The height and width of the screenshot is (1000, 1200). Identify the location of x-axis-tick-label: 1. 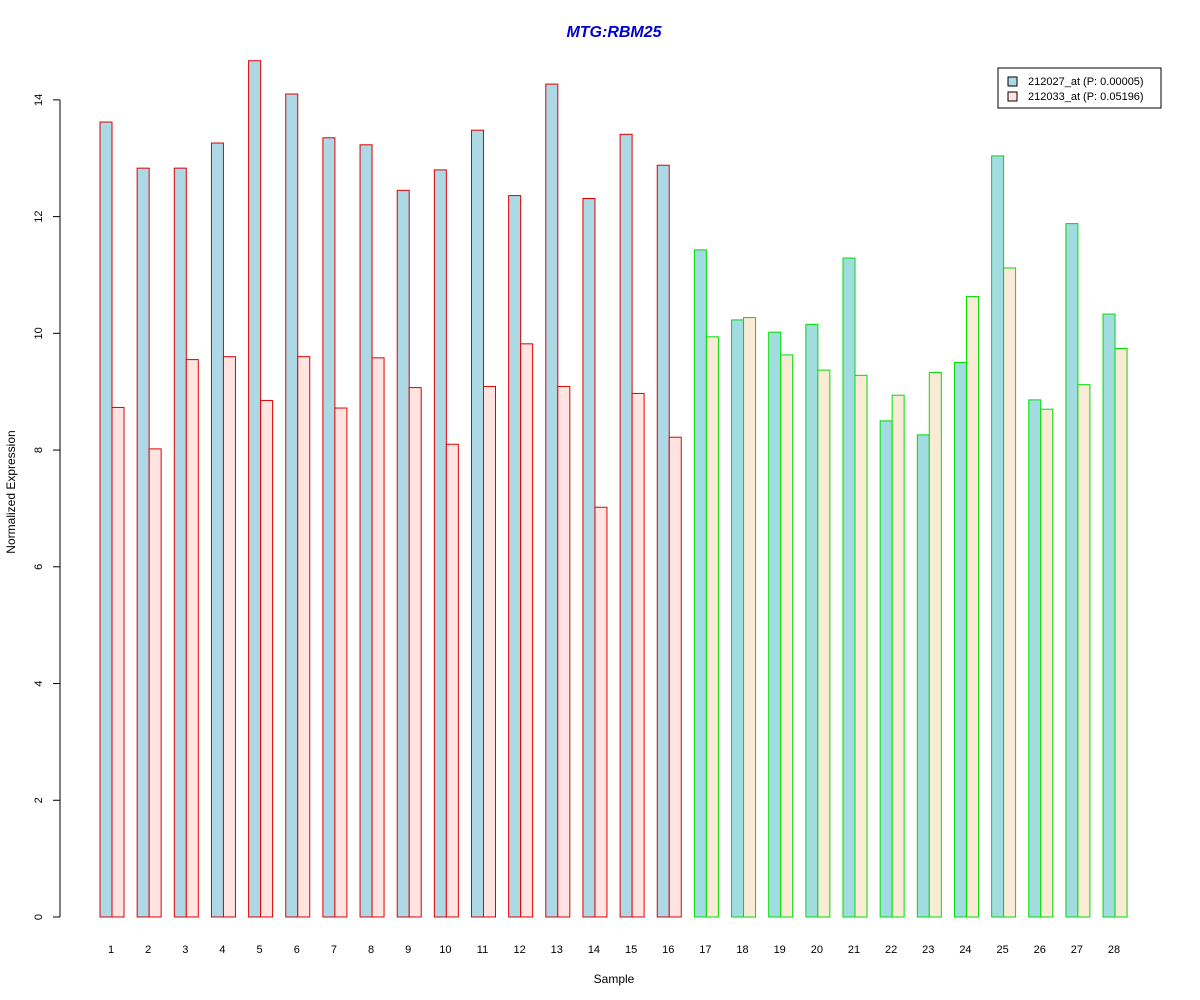
(111, 950).